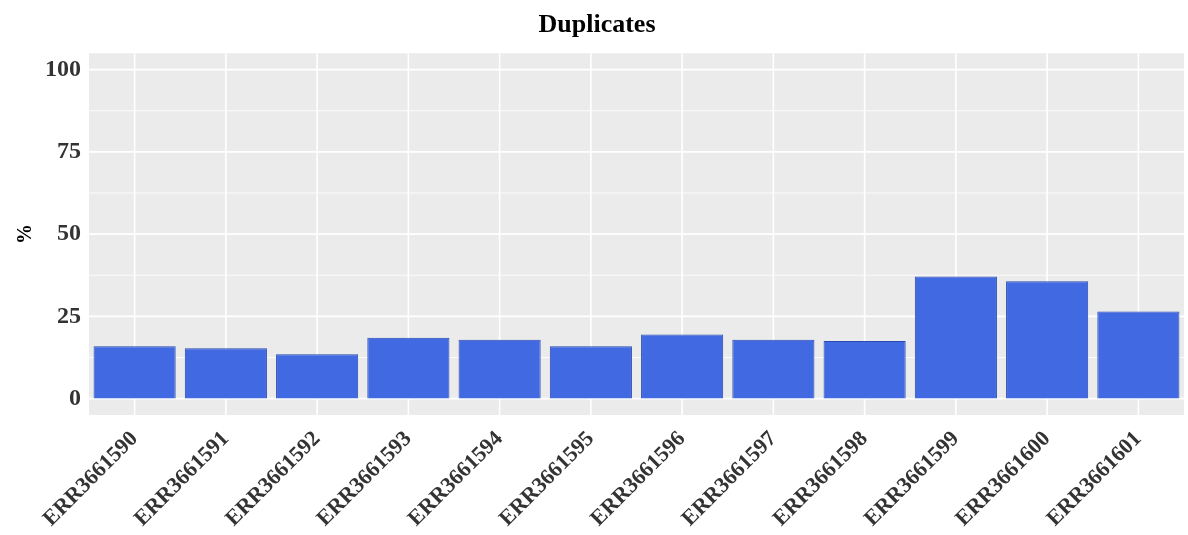  Describe the element at coordinates (69, 150) in the screenshot. I see `y-tick-label: 75` at that location.